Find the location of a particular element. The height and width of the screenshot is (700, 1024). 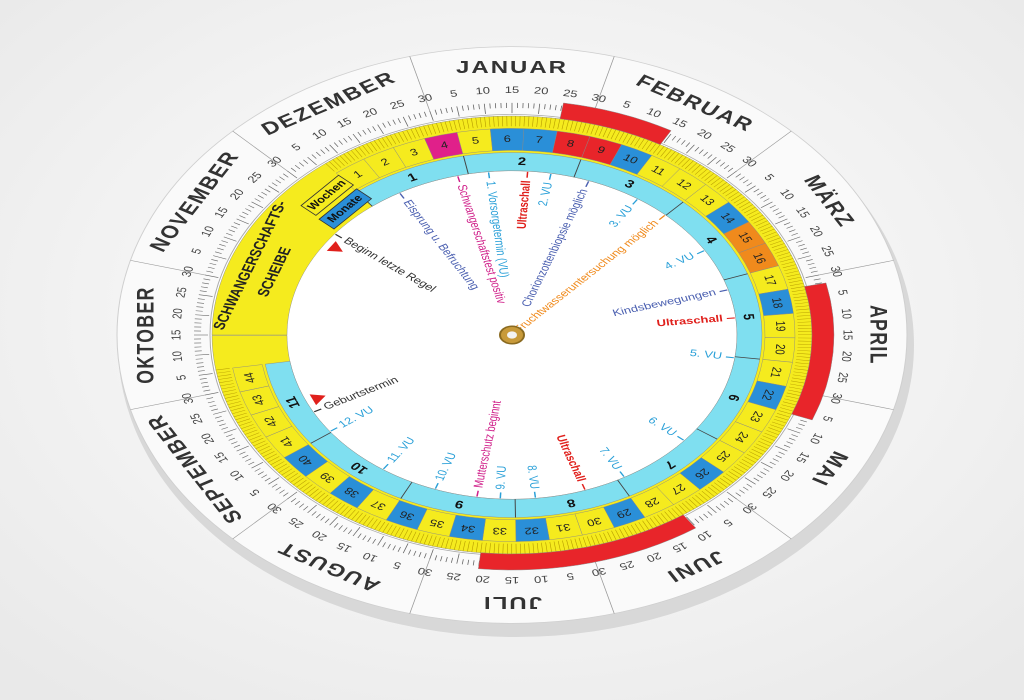

day-label: 25 is located at coordinates (397, 105).